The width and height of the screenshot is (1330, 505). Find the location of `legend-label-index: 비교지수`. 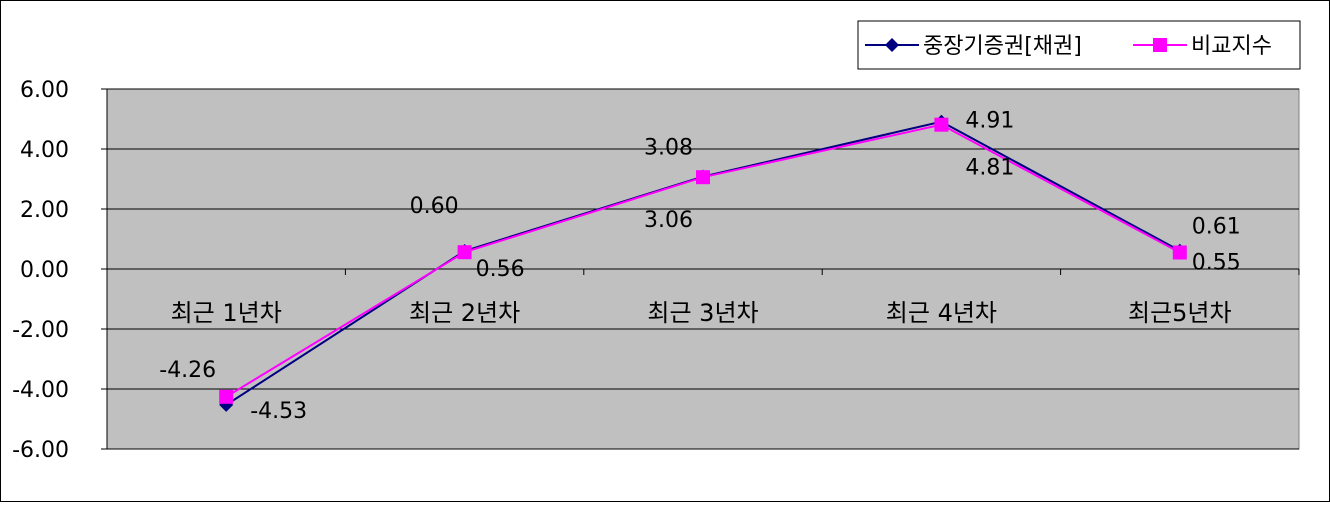

legend-label-index: 비교지수 is located at coordinates (1231, 46).